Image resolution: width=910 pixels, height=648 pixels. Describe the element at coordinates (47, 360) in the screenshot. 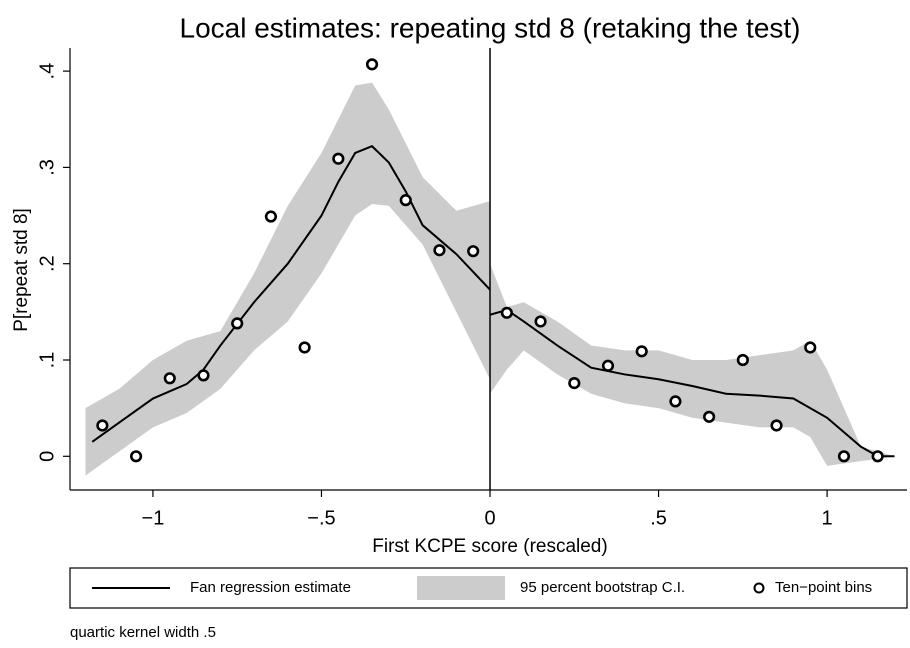

I see `y-tick-label: .1` at that location.